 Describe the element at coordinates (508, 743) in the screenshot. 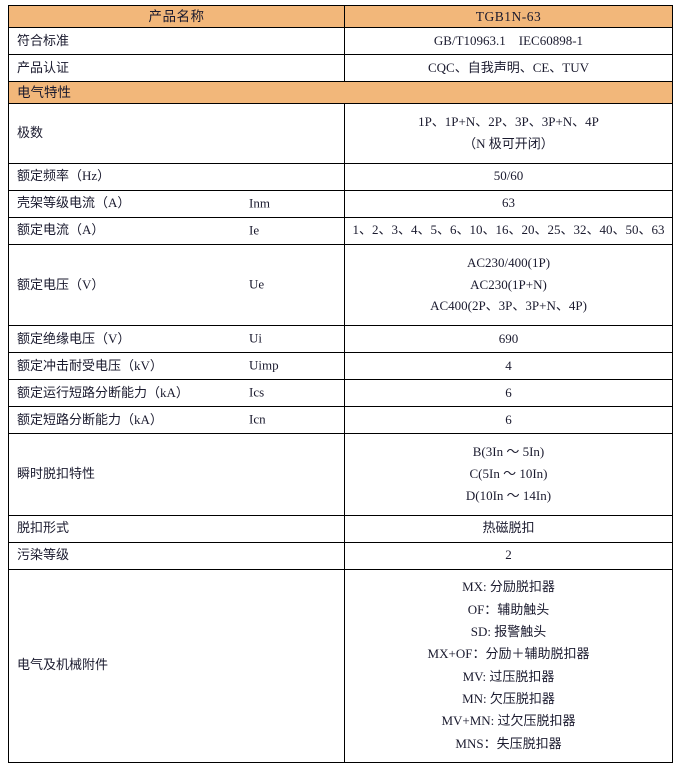

I see `row-value: MNS：失压脱扣器` at that location.